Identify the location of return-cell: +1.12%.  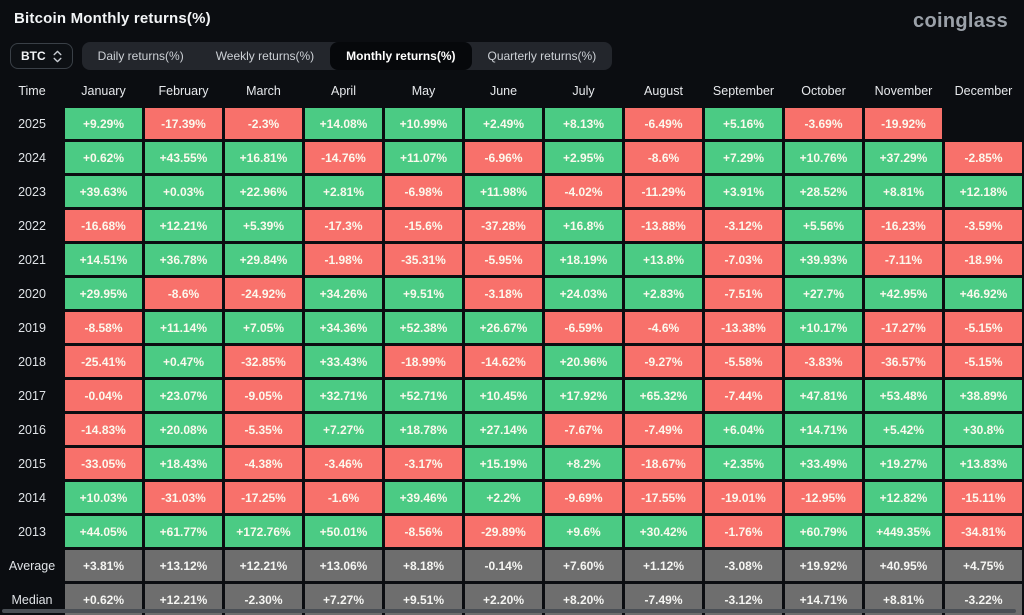
(663, 565).